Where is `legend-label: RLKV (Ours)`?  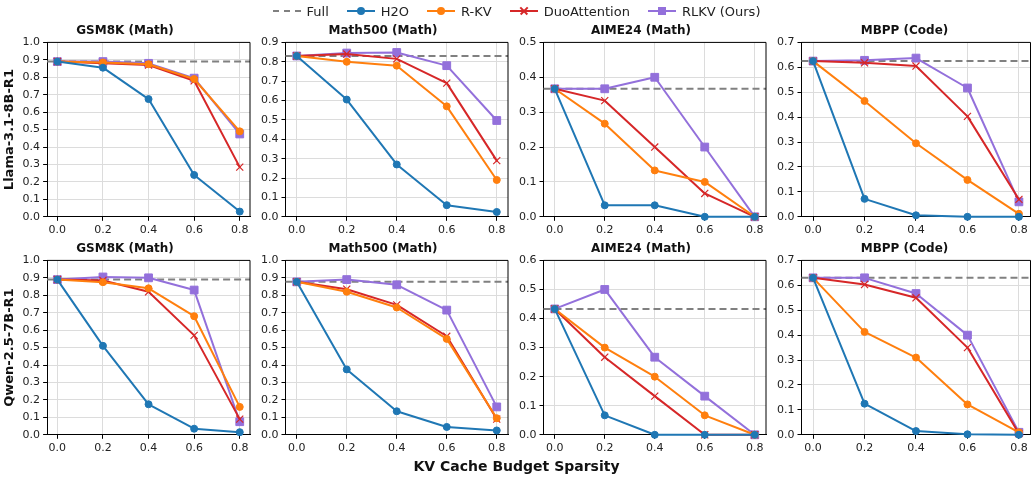 legend-label: RLKV (Ours) is located at coordinates (721, 11).